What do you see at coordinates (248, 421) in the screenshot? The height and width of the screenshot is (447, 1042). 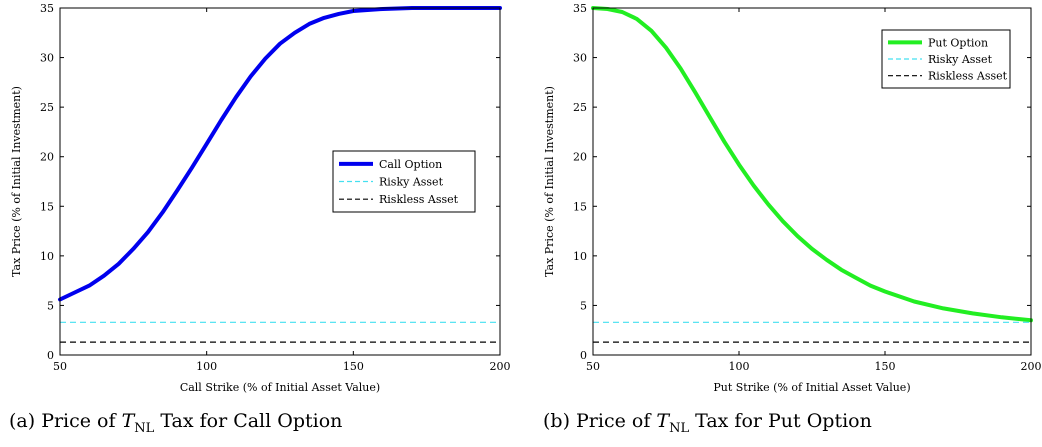 I see `caption-suffix: Tax for Call Option` at bounding box center [248, 421].